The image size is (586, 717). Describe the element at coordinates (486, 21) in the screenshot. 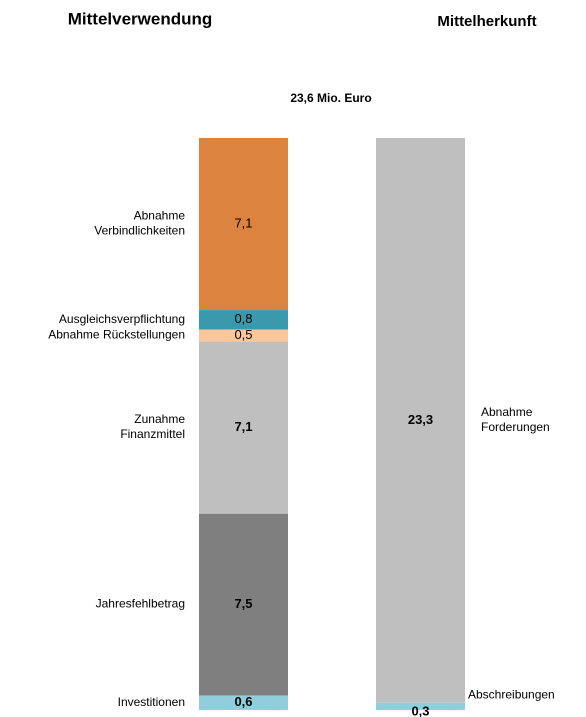

I see `category-title: Mittelherkunft` at that location.